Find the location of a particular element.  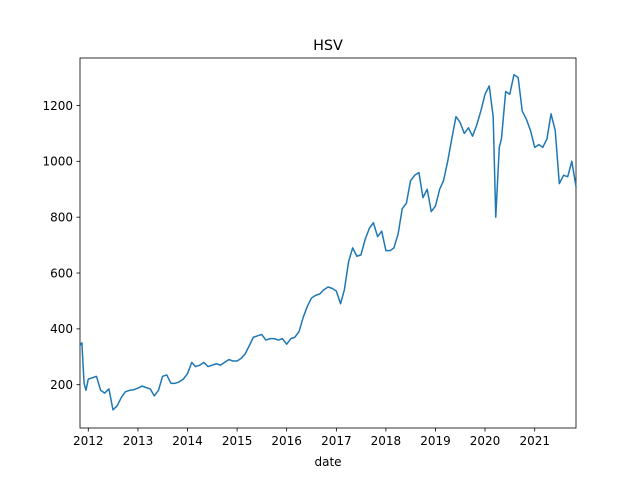

y-tick-label: 600 is located at coordinates (61, 273).